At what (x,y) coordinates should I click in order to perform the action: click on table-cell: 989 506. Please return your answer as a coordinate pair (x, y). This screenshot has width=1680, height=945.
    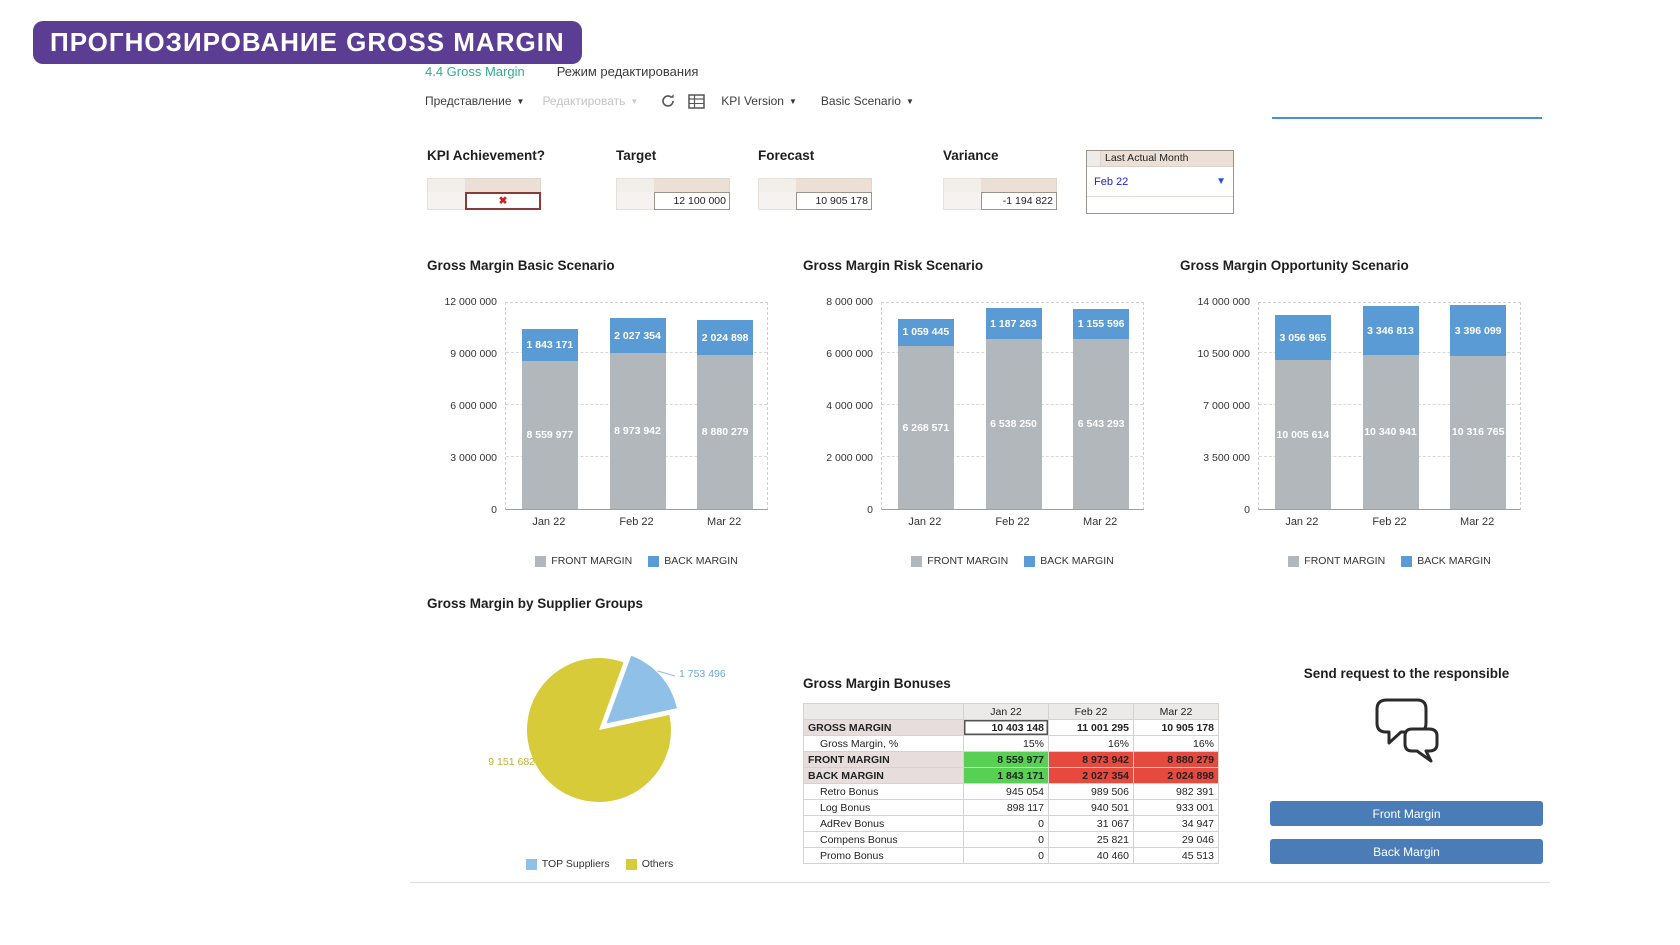
    Looking at the image, I should click on (1091, 791).